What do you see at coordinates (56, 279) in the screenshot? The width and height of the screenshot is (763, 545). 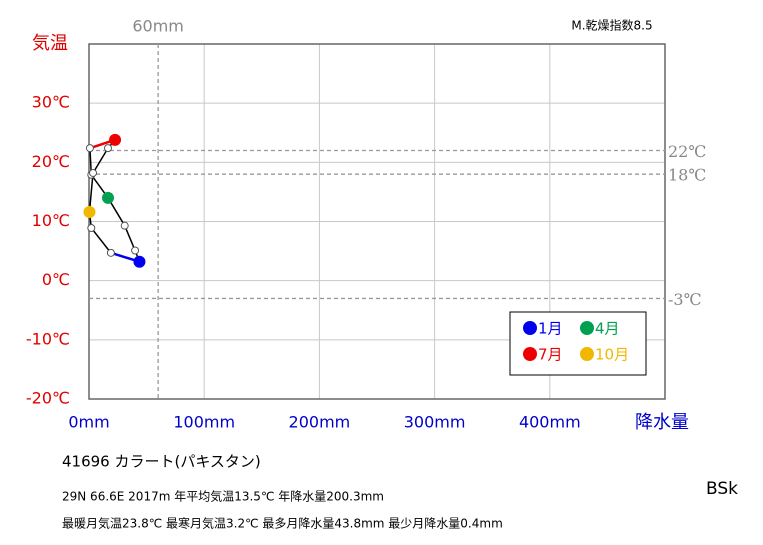 I see `y-tick-label: 0℃` at bounding box center [56, 279].